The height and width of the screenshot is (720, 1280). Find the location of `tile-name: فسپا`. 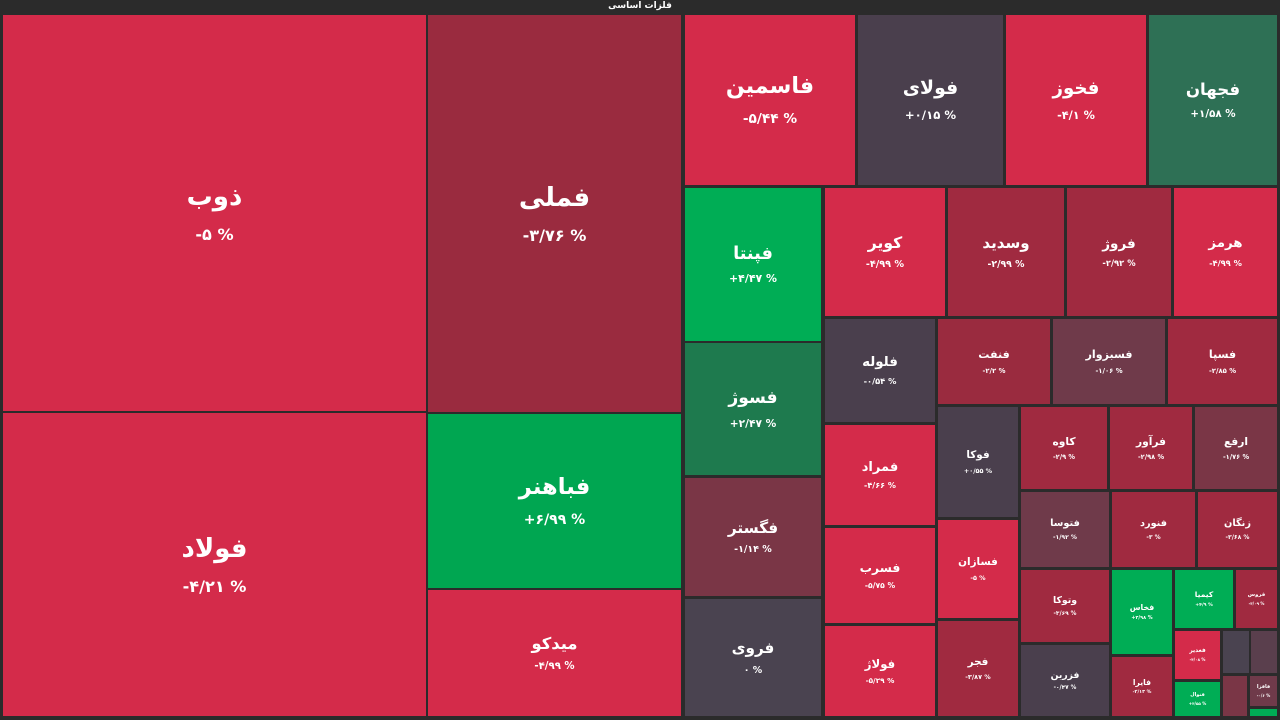

tile-name: فسپا is located at coordinates (1222, 355).